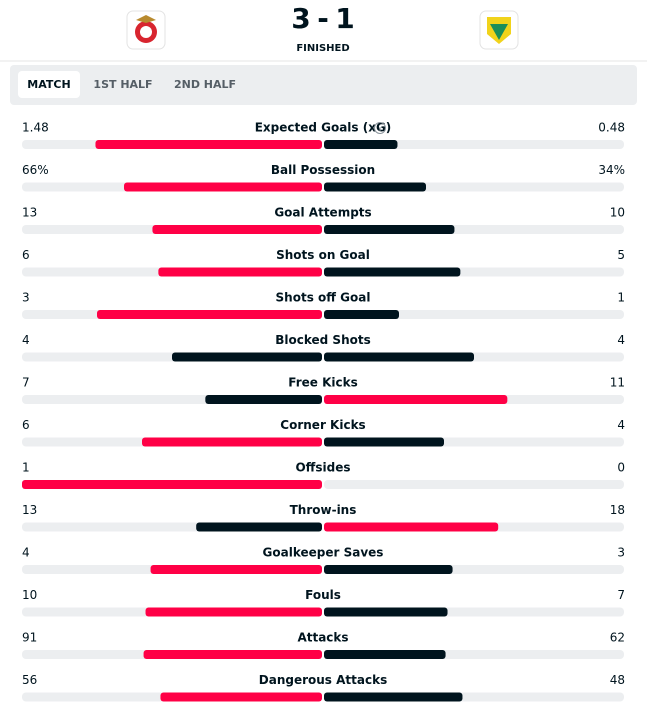 The image size is (647, 720). Describe the element at coordinates (322, 468) in the screenshot. I see `stat-name: Offsides` at that location.